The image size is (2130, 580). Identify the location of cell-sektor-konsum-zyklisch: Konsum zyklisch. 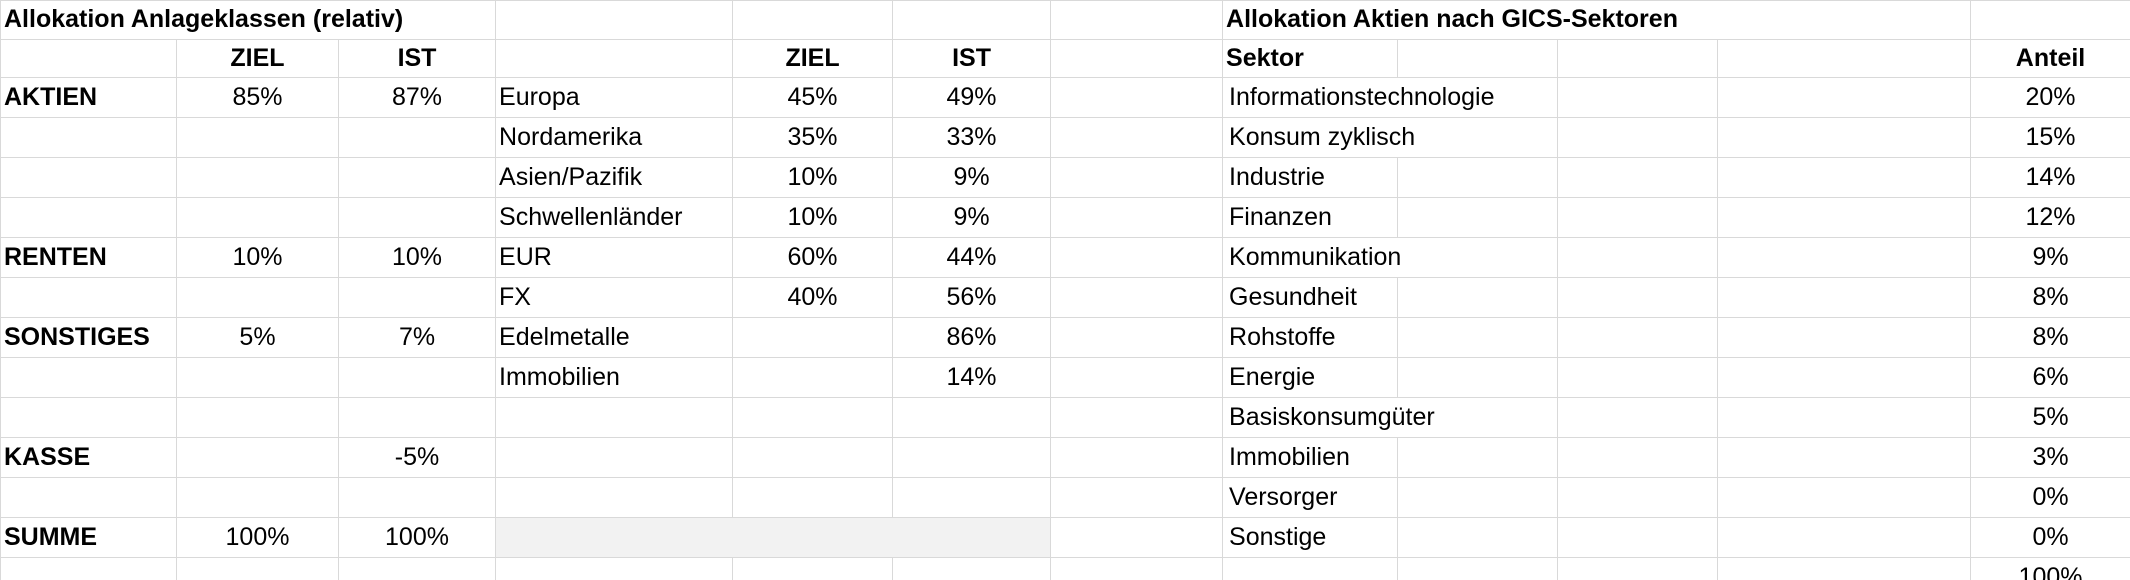
(1323, 138).